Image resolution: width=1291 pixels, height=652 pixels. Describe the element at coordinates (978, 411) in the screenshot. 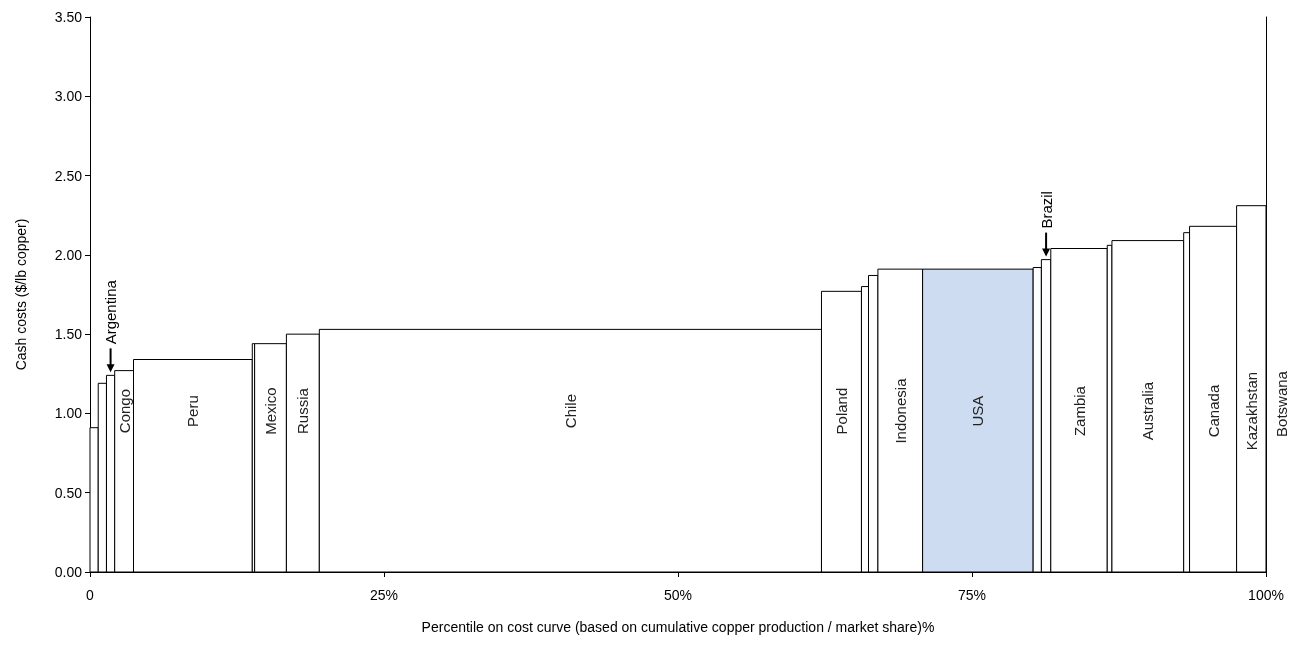

I see `category-label: USA` at that location.